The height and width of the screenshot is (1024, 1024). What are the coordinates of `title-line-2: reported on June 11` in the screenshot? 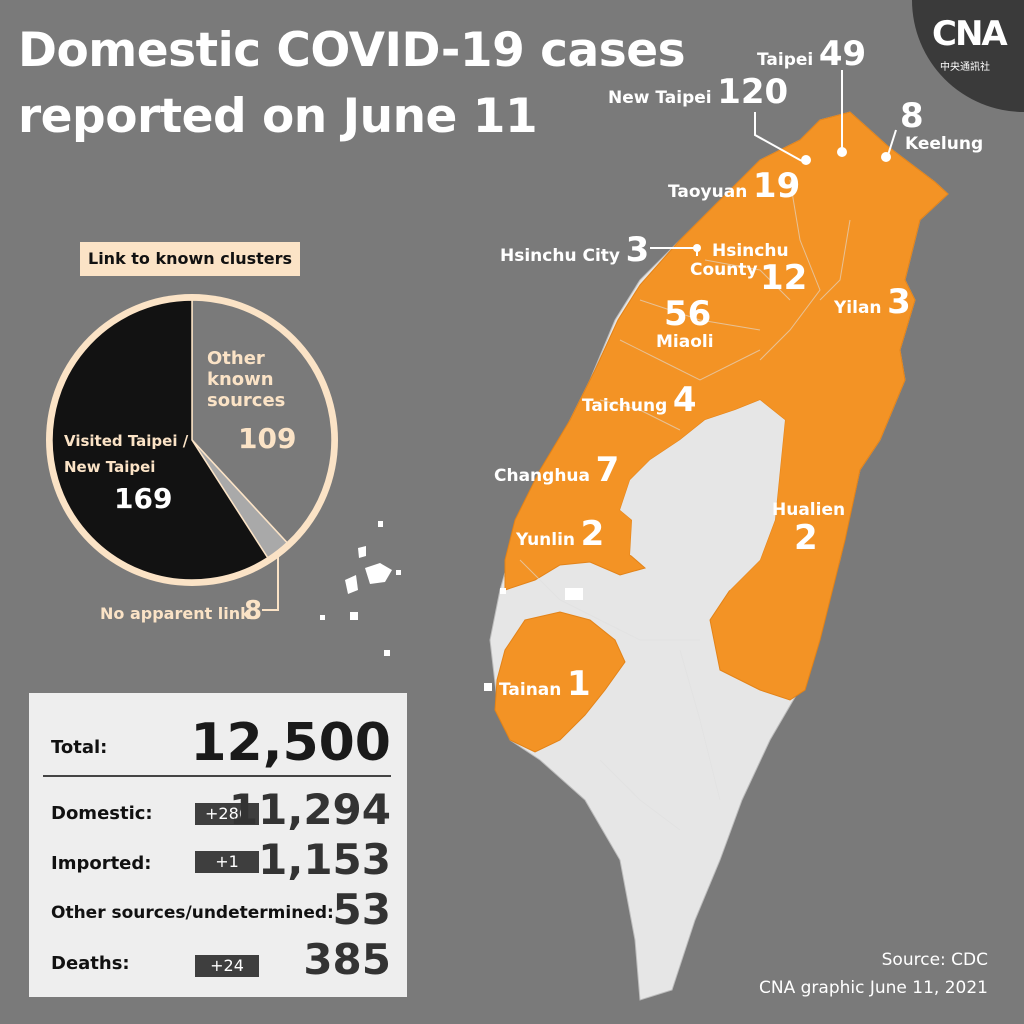 It's located at (278, 116).